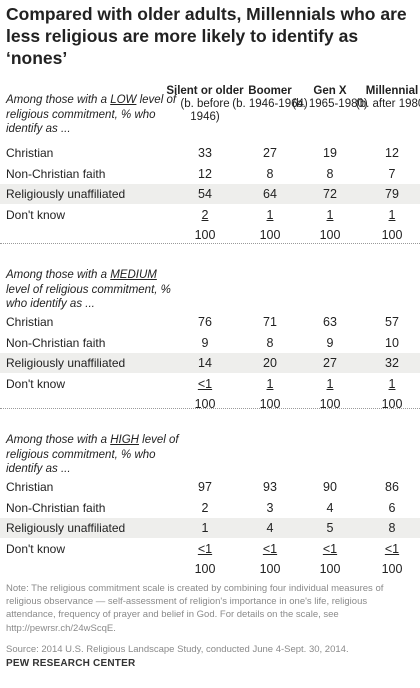 Image resolution: width=420 pixels, height=688 pixels. I want to click on column-header: Boomer (b. 1946-1964), so click(270, 98).